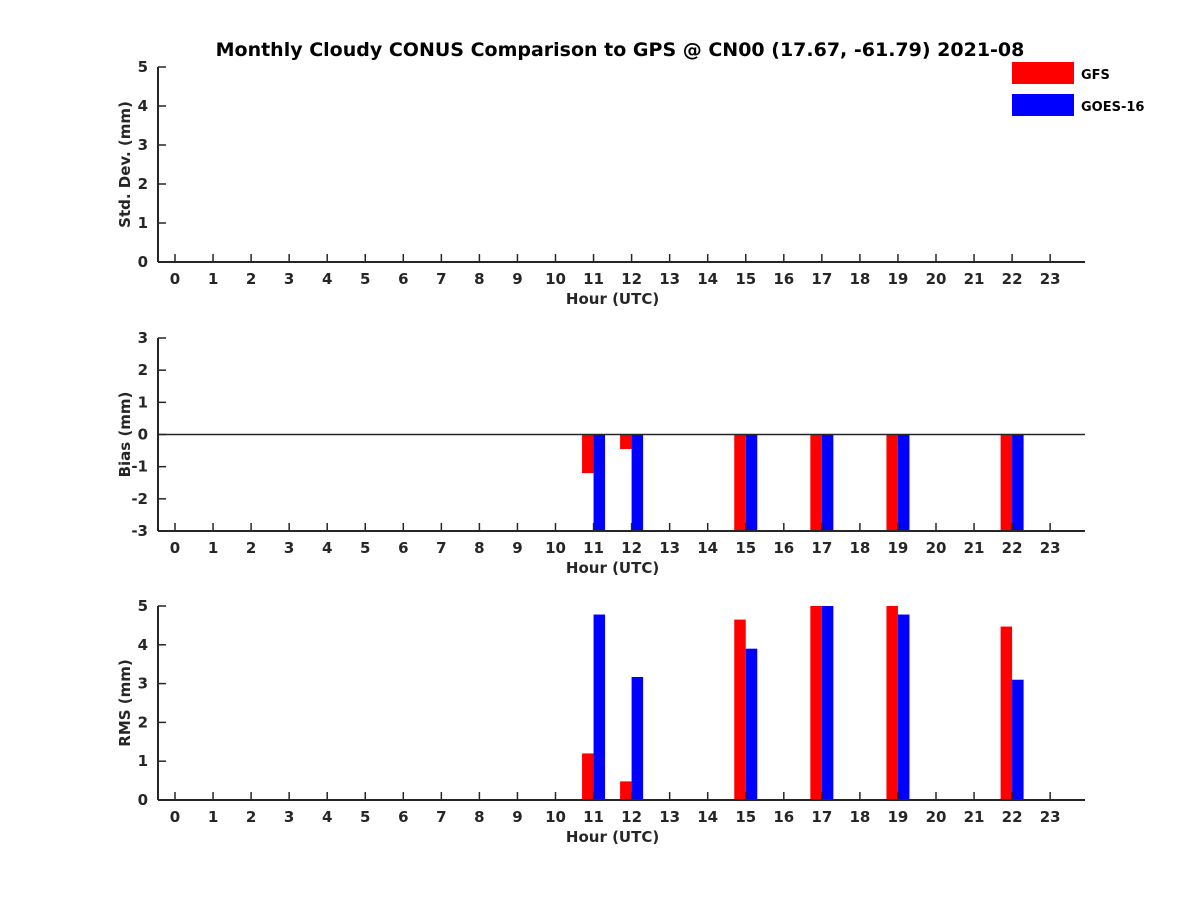 The width and height of the screenshot is (1200, 900). Describe the element at coordinates (143, 338) in the screenshot. I see `bias-y-tick-label: 3` at that location.